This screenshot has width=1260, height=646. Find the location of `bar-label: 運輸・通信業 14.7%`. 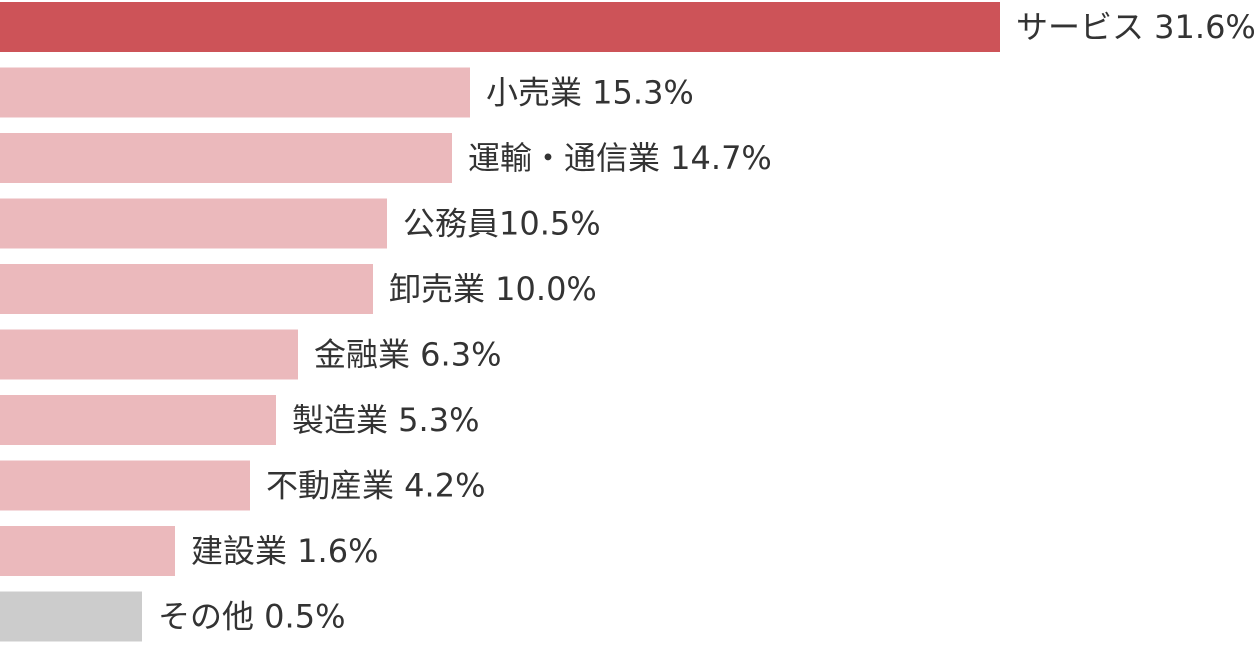

bar-label: 運輸・通信業 14.7% is located at coordinates (620, 158).